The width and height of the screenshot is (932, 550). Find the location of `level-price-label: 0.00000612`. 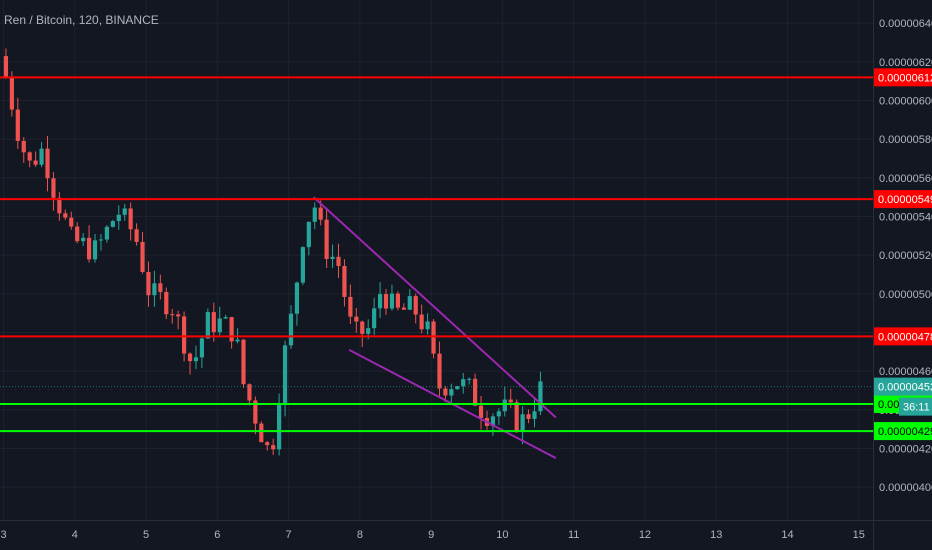

level-price-label: 0.00000612 is located at coordinates (905, 78).